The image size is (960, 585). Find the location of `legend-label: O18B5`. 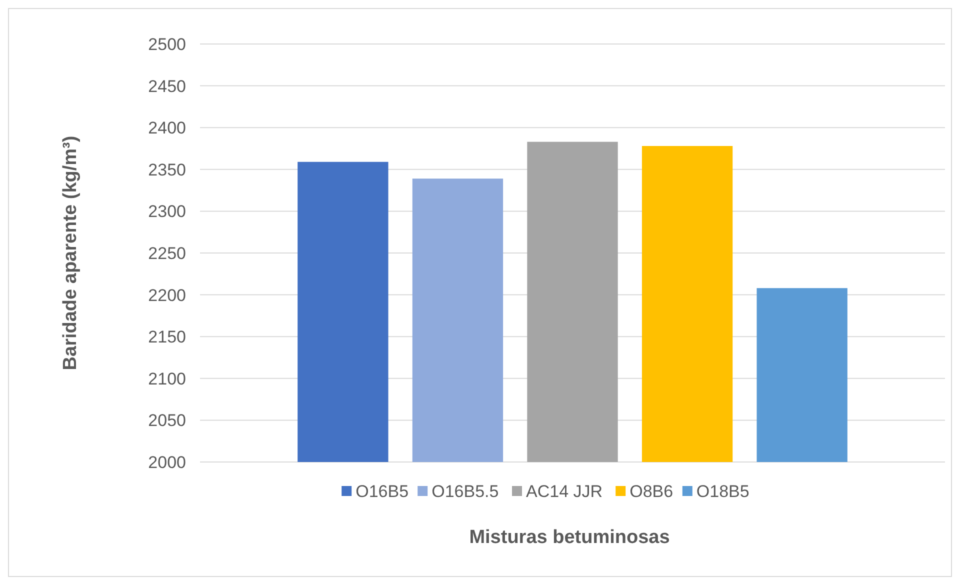

legend-label: O18B5 is located at coordinates (723, 491).